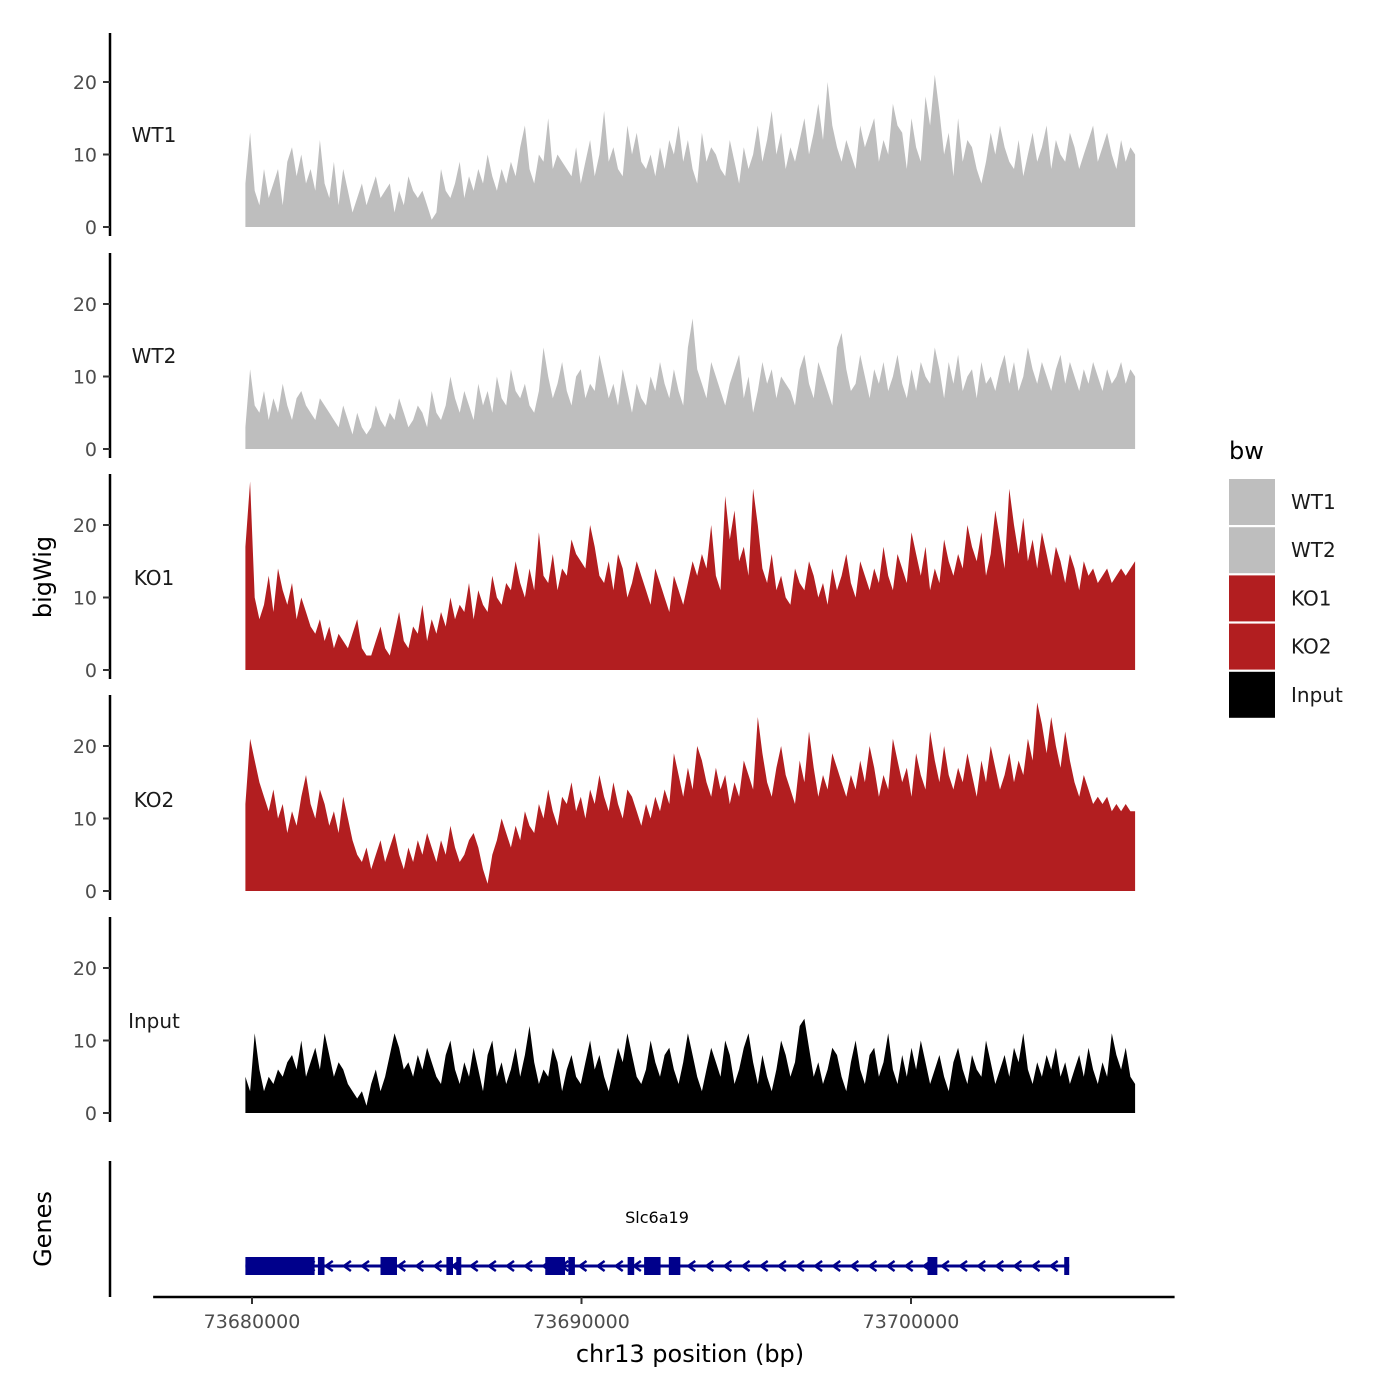 This screenshot has width=1400, height=1400. Describe the element at coordinates (252, 1322) in the screenshot. I see `x-tick-label: 73680000` at that location.